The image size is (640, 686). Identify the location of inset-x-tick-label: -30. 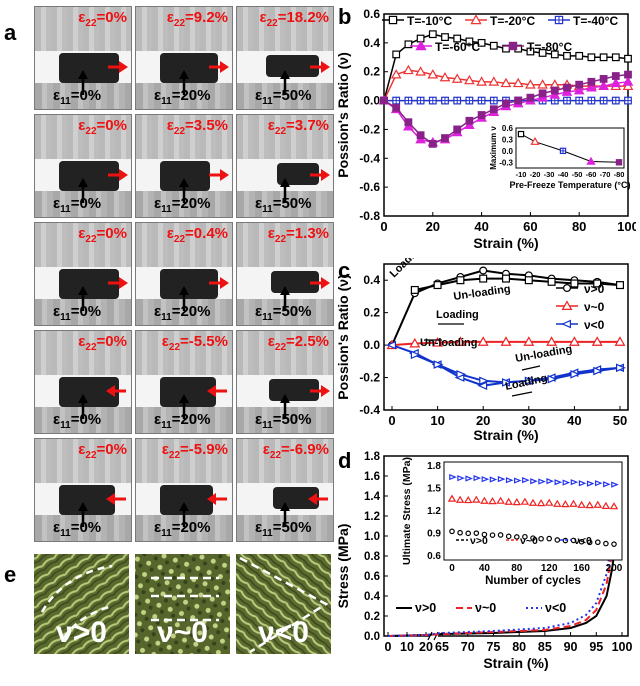
(549, 174).